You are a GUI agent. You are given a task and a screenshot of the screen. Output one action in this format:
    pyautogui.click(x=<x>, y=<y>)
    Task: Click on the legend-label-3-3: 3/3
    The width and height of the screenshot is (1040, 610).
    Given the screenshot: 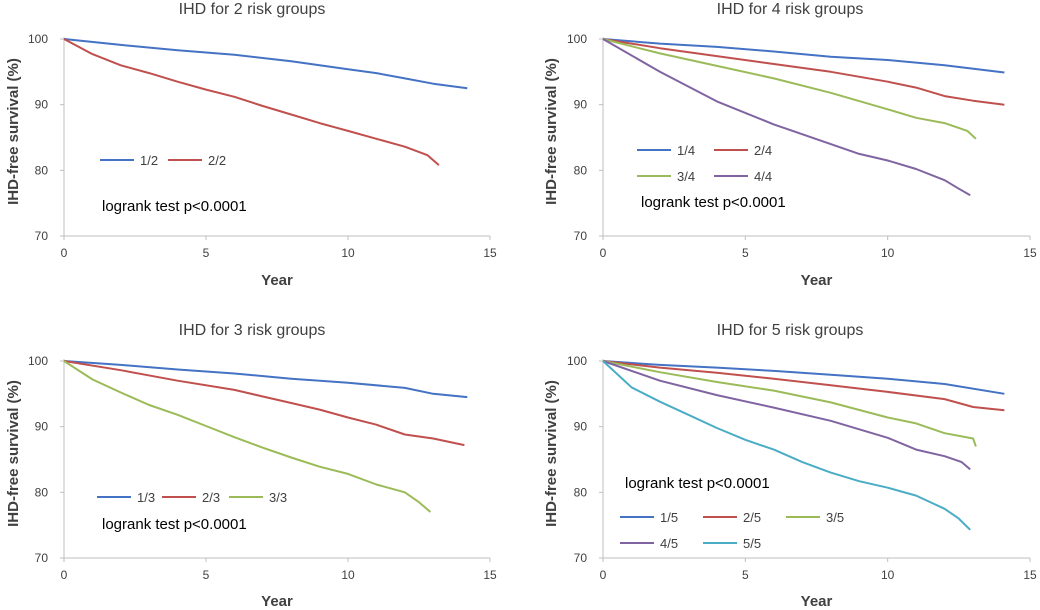 What is the action you would take?
    pyautogui.click(x=278, y=497)
    